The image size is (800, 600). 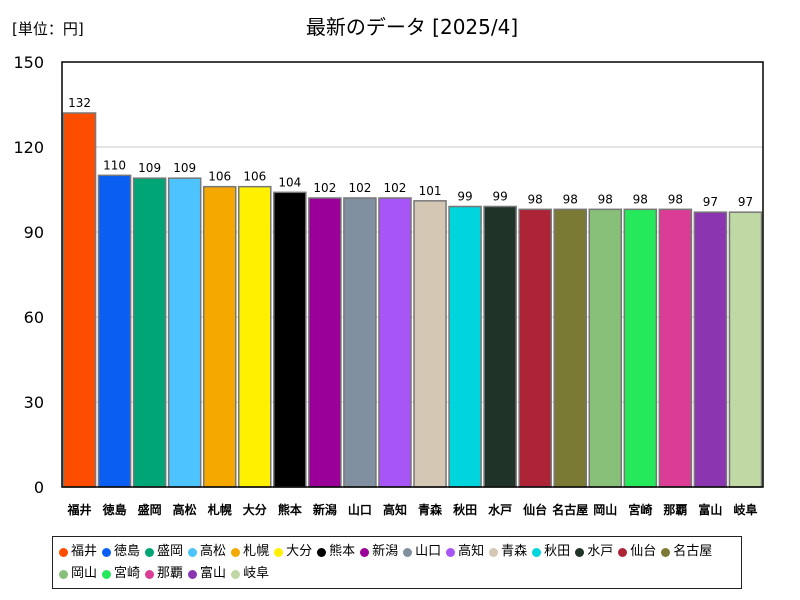 What do you see at coordinates (570, 348) in the screenshot?
I see `bar-名古屋` at bounding box center [570, 348].